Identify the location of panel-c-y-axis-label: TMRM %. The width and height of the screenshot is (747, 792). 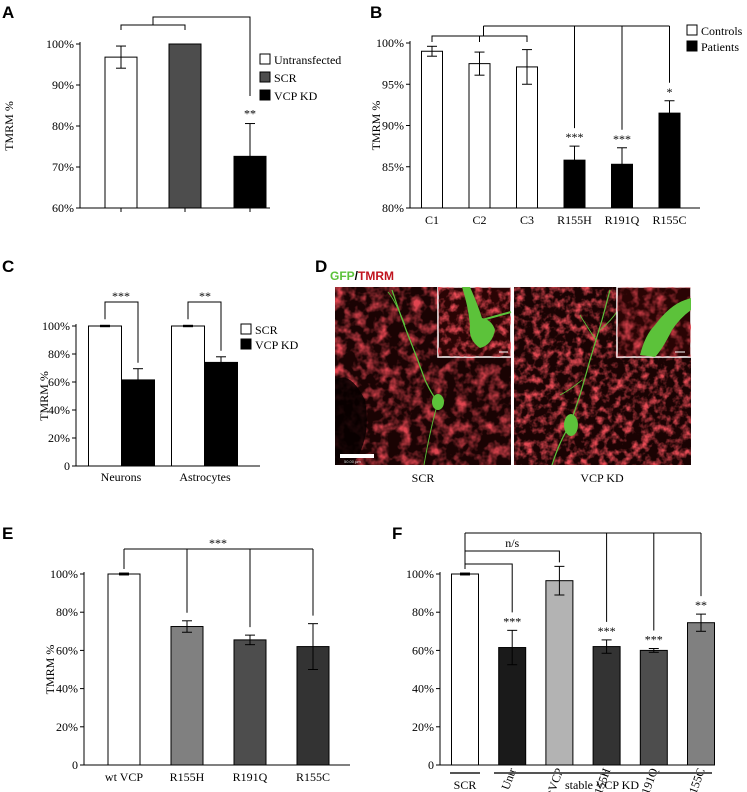
(44, 396).